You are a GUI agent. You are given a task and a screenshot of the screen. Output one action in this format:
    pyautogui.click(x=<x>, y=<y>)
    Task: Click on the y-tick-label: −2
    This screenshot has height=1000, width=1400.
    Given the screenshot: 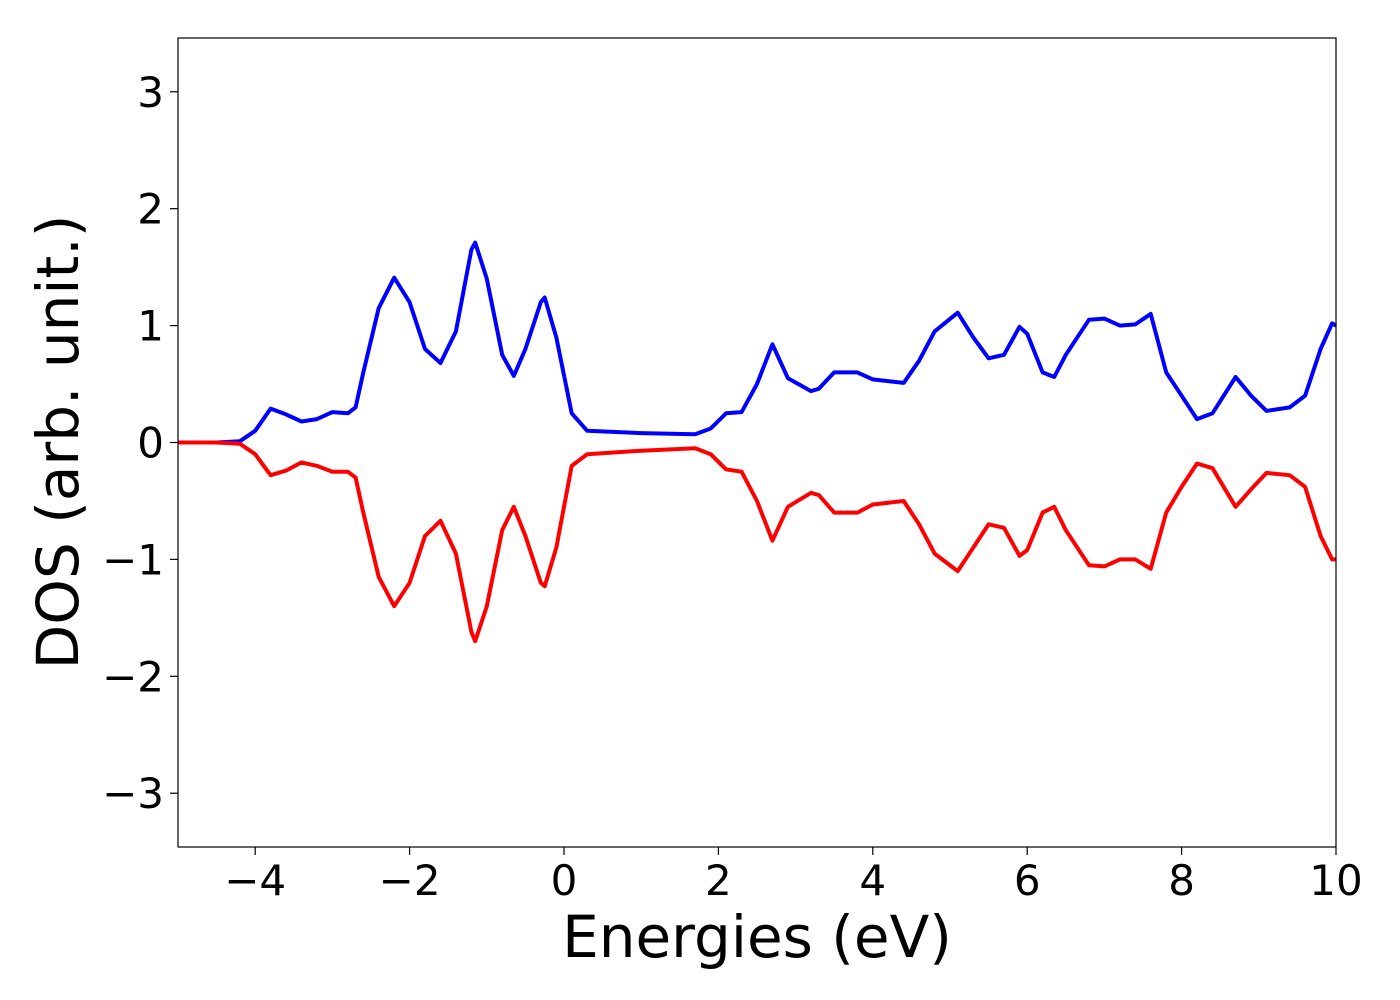 What is the action you would take?
    pyautogui.click(x=133, y=676)
    